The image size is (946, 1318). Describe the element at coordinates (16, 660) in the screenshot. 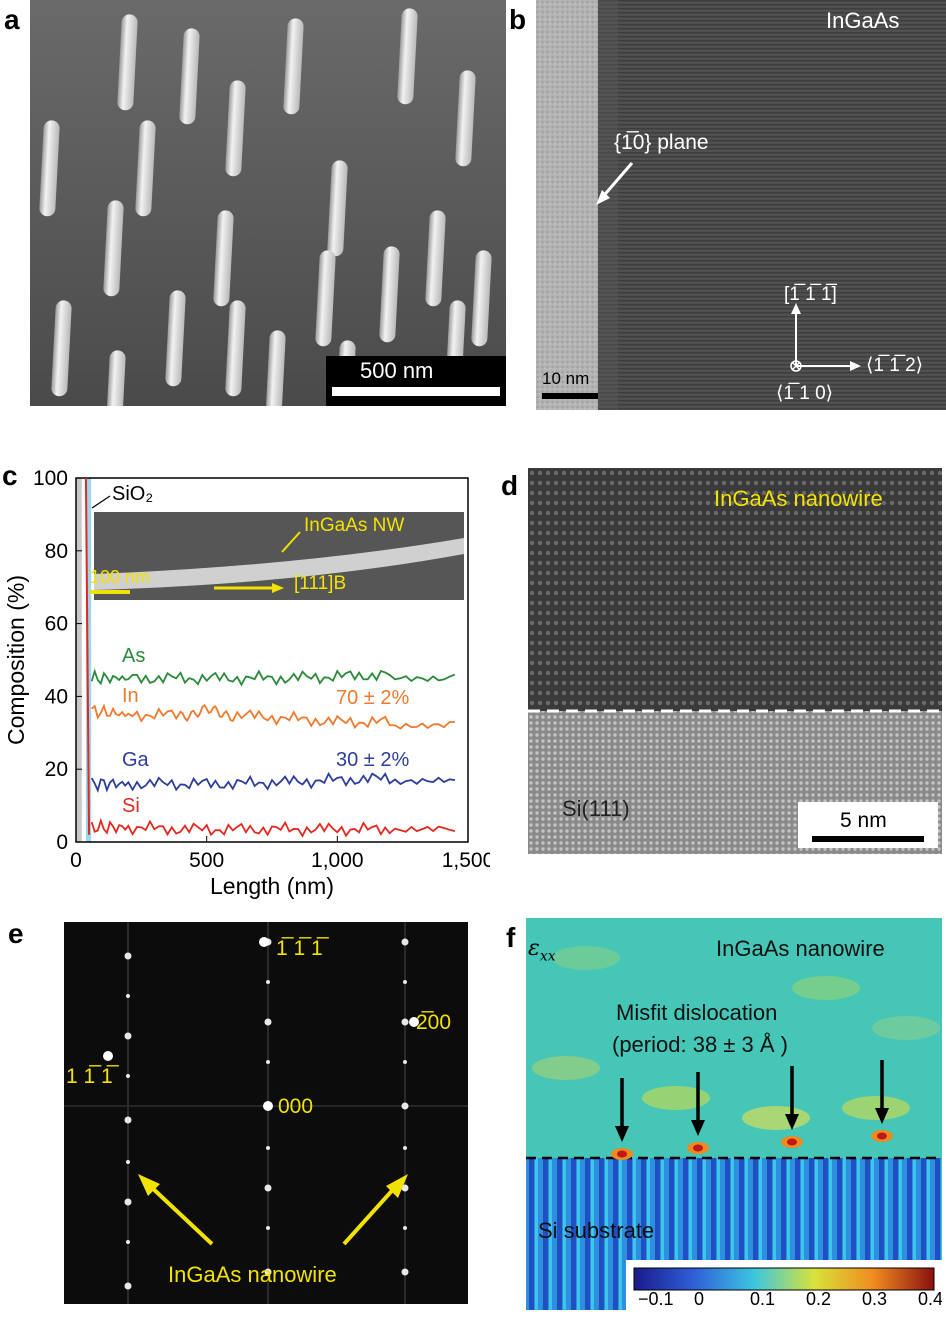

I see `y-axis-label: Composition (%)` at that location.